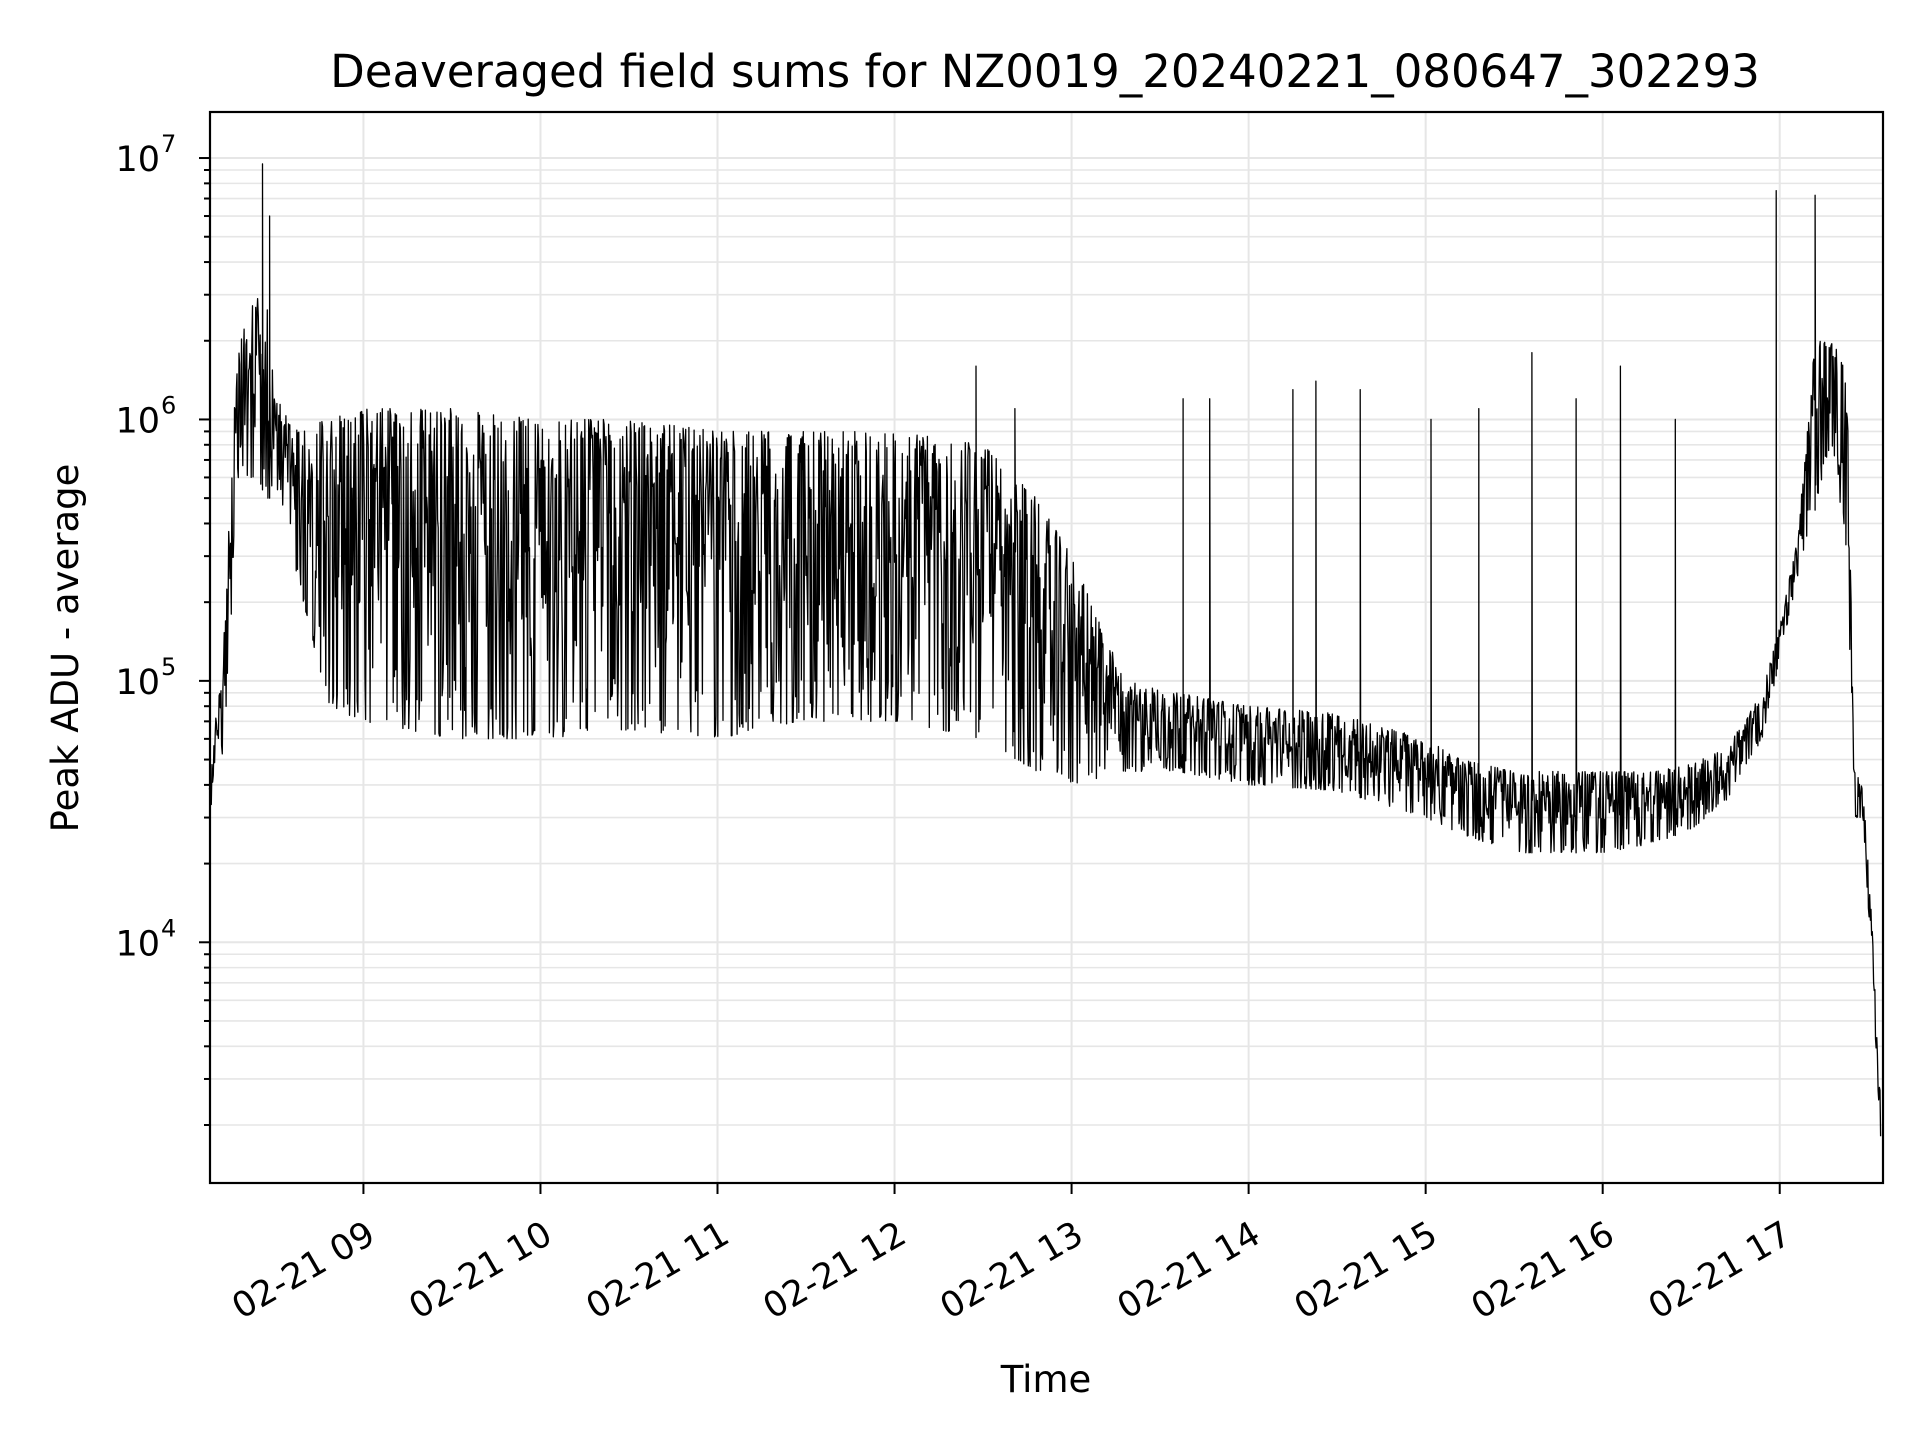  What do you see at coordinates (168, 667) in the screenshot?
I see `y-tick-exponent: 5` at bounding box center [168, 667].